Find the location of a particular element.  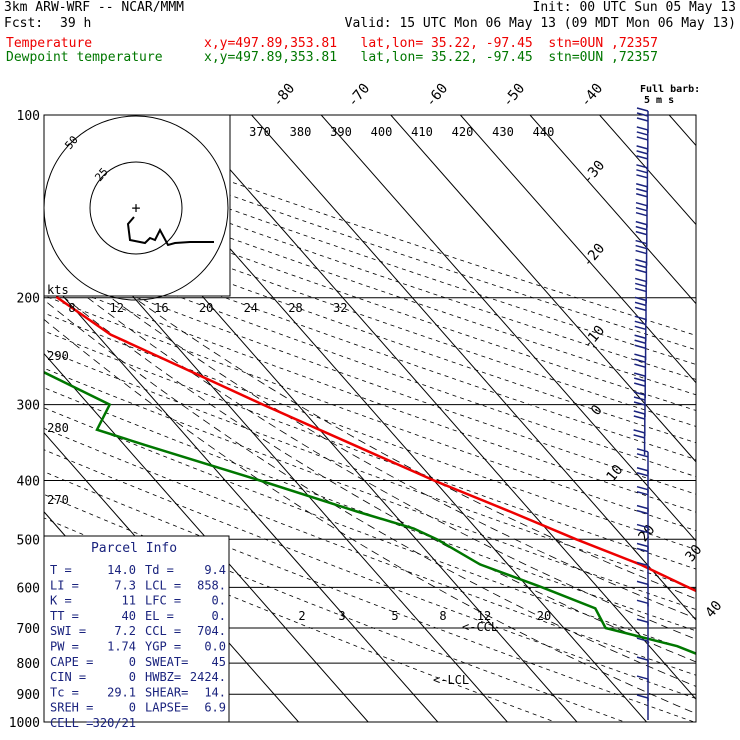

parcel-value: 7.3 is located at coordinates (125, 585).